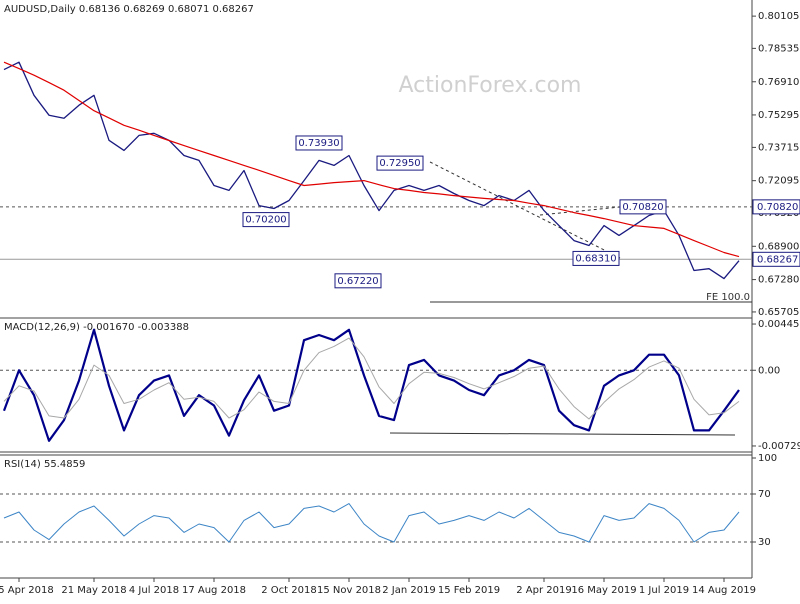 The height and width of the screenshot is (604, 800). What do you see at coordinates (96, 327) in the screenshot?
I see `panel-title: MACD(12,26,9) -0.001670 -0.003388` at bounding box center [96, 327].